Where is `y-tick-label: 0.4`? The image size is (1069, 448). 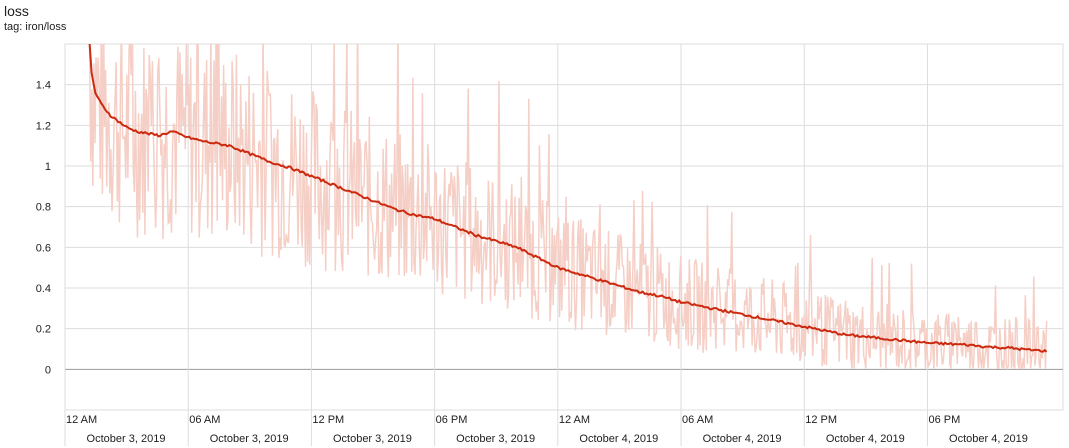 y-tick-label: 0.4 is located at coordinates (43, 289).